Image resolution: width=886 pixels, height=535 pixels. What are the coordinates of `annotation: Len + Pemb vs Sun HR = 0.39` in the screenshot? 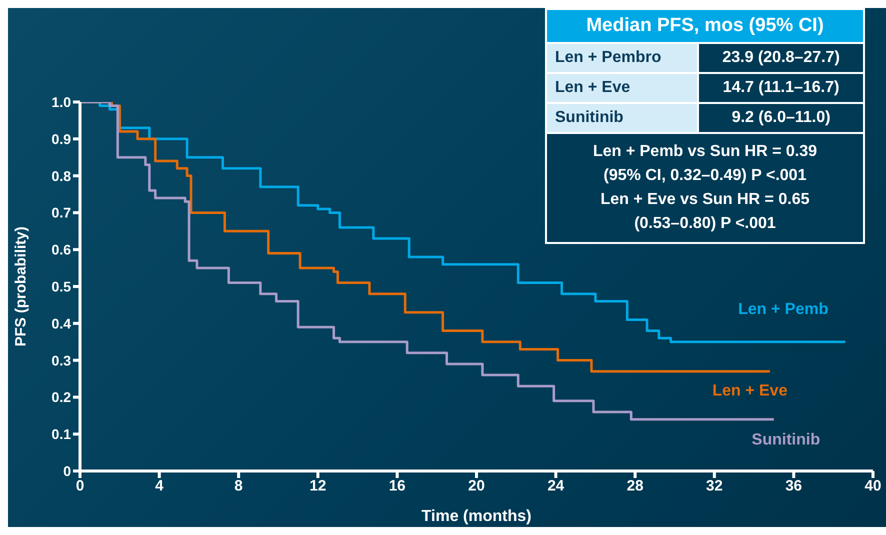 It's located at (705, 152).